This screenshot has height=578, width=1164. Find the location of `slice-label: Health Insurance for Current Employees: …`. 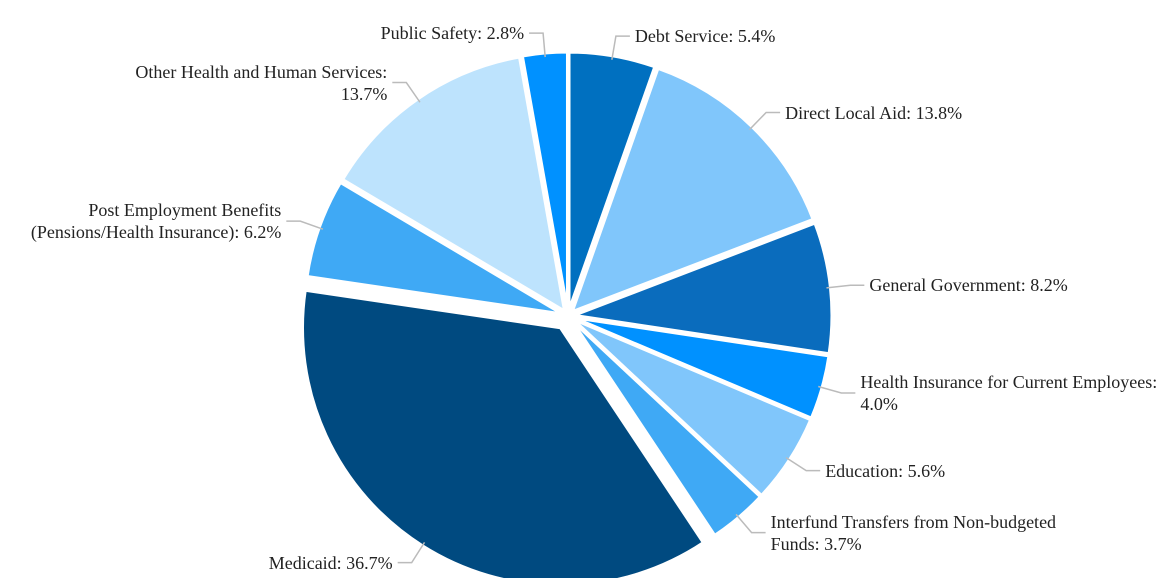

slice-label: Health Insurance for Current Employees: … is located at coordinates (1009, 393).